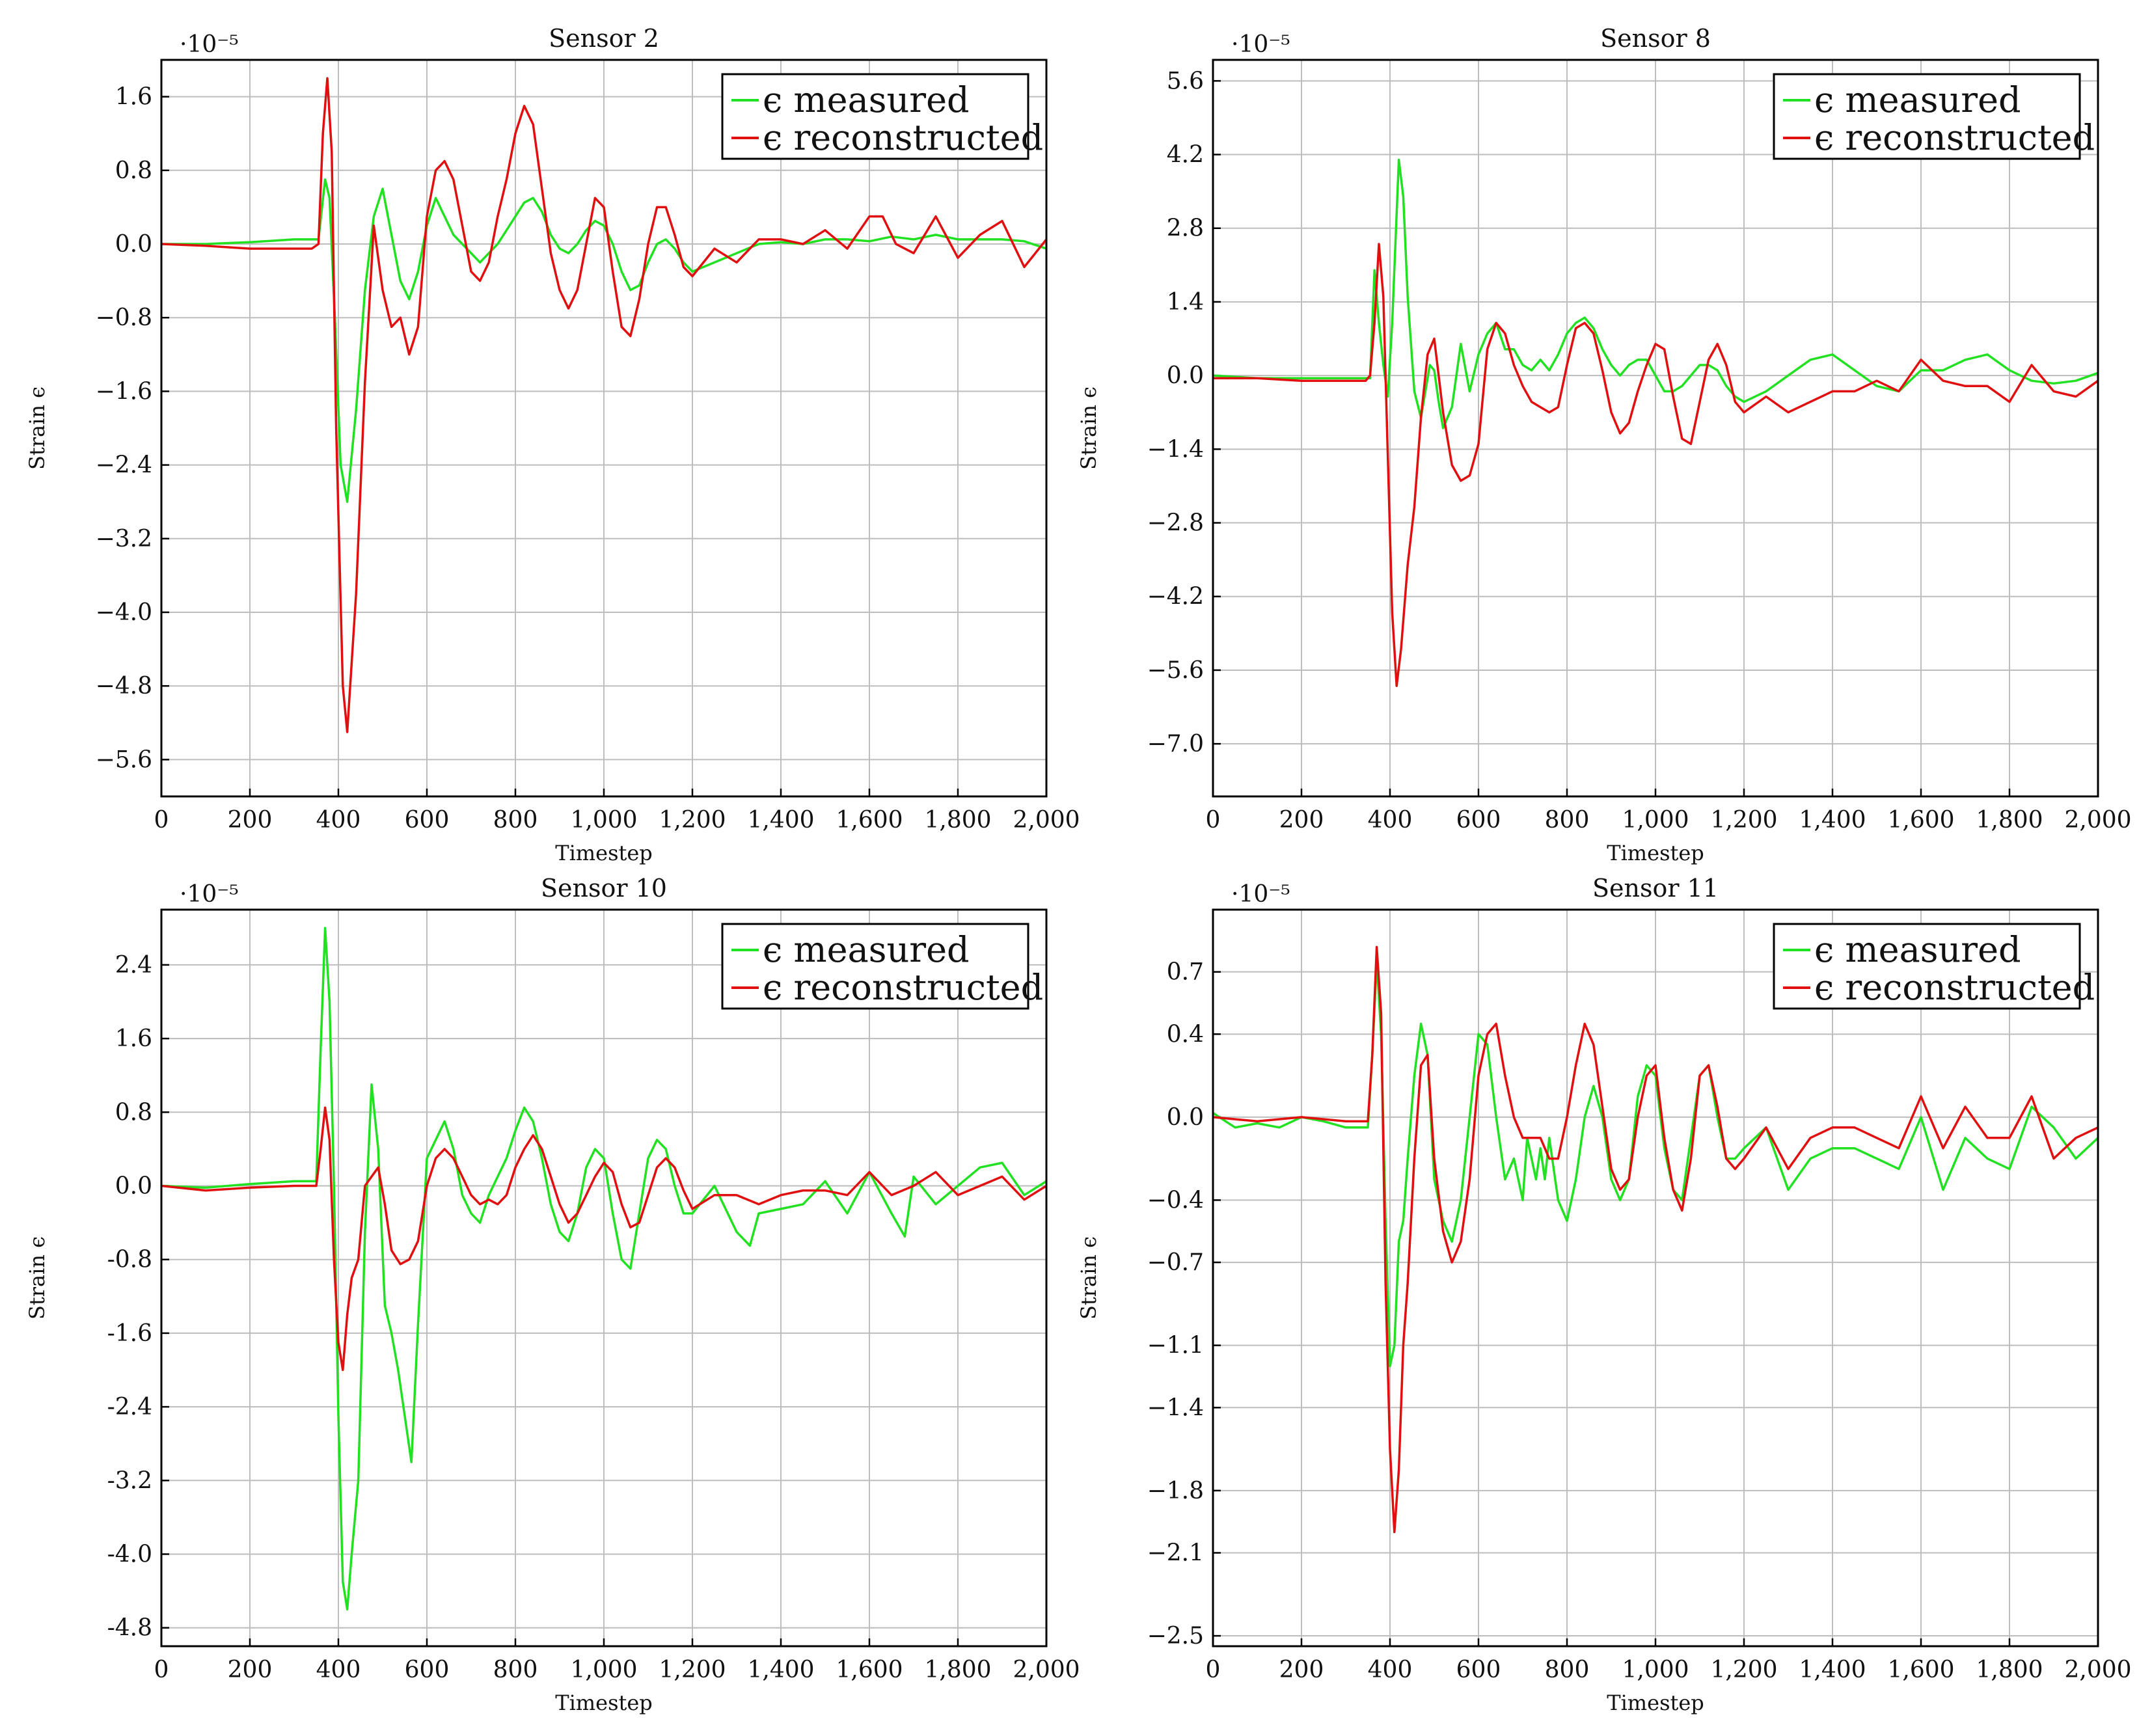 The width and height of the screenshot is (2152, 1736). I want to click on y-tick-label: 2.4, so click(133, 965).